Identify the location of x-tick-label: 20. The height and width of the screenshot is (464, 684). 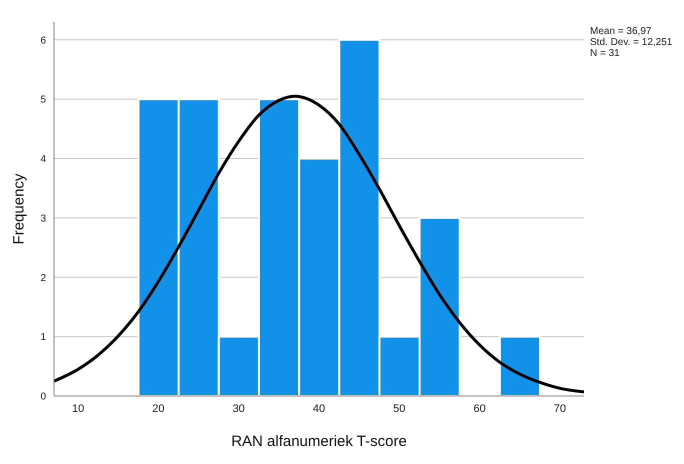
(158, 408).